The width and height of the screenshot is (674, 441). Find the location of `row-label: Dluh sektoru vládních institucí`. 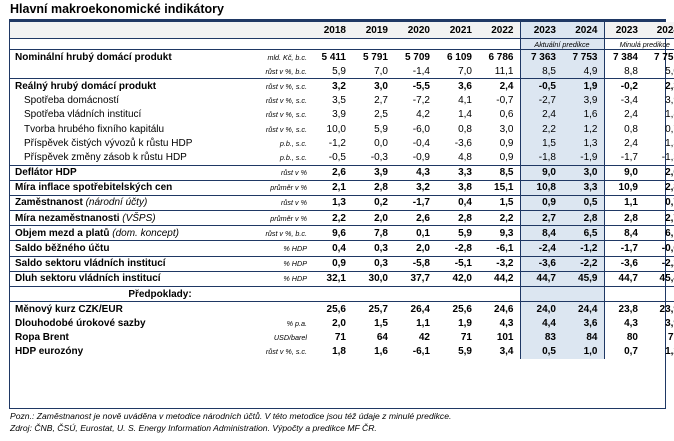

row-label: Dluh sektoru vládních institucí is located at coordinates (117, 279).